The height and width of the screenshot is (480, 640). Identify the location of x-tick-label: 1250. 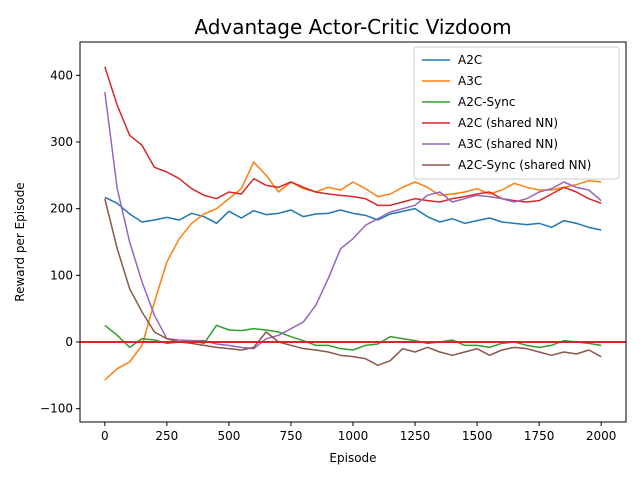
(415, 436).